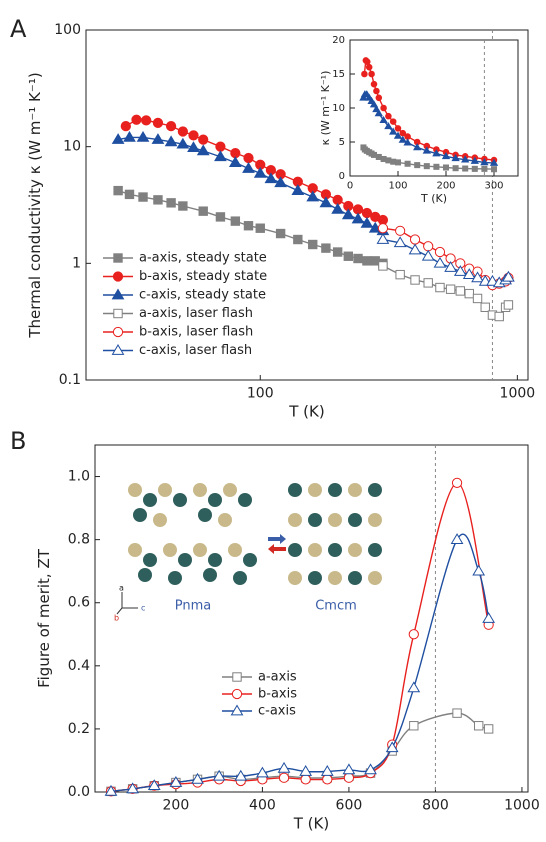 This screenshot has height=842, width=546. I want to click on y-tick-label: 0.6, so click(79, 603).